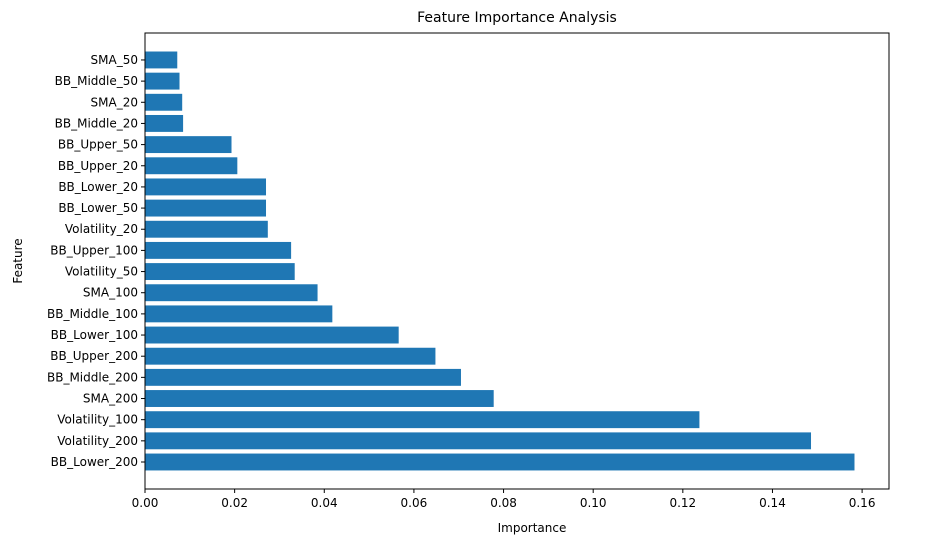  What do you see at coordinates (97, 420) in the screenshot?
I see `y-tick-label-volatility-100: Volatility_100` at bounding box center [97, 420].